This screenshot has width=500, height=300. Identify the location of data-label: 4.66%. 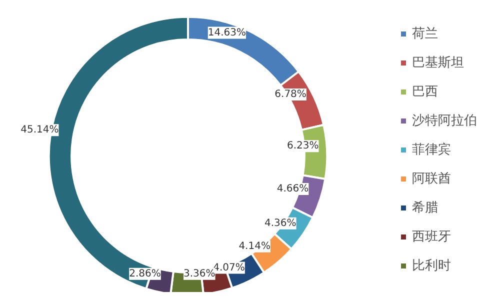
(292, 188).